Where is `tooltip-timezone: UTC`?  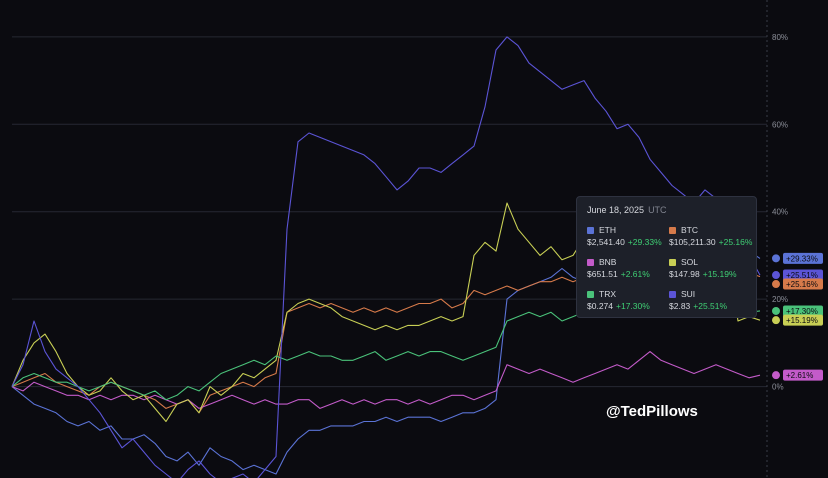
tooltip-timezone: UTC is located at coordinates (657, 210).